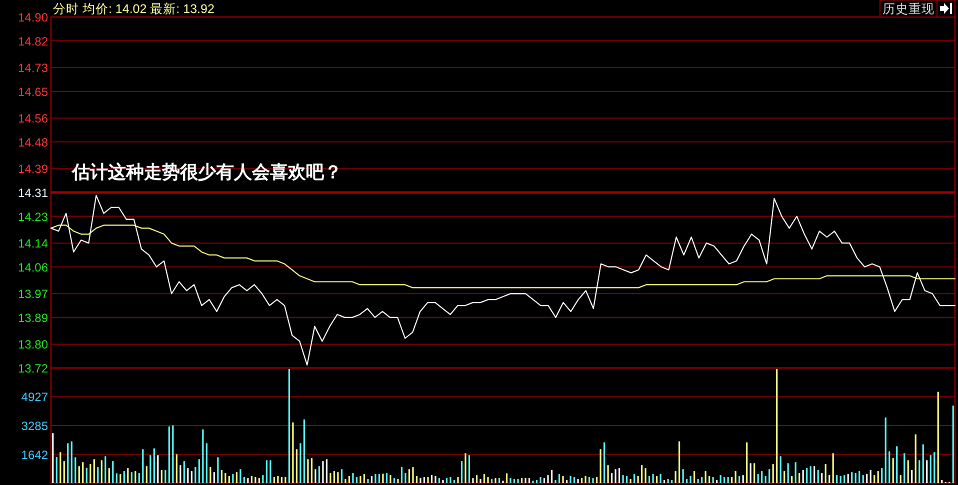 The image size is (958, 485). What do you see at coordinates (34, 455) in the screenshot?
I see `y-tick-label: 1642` at bounding box center [34, 455].